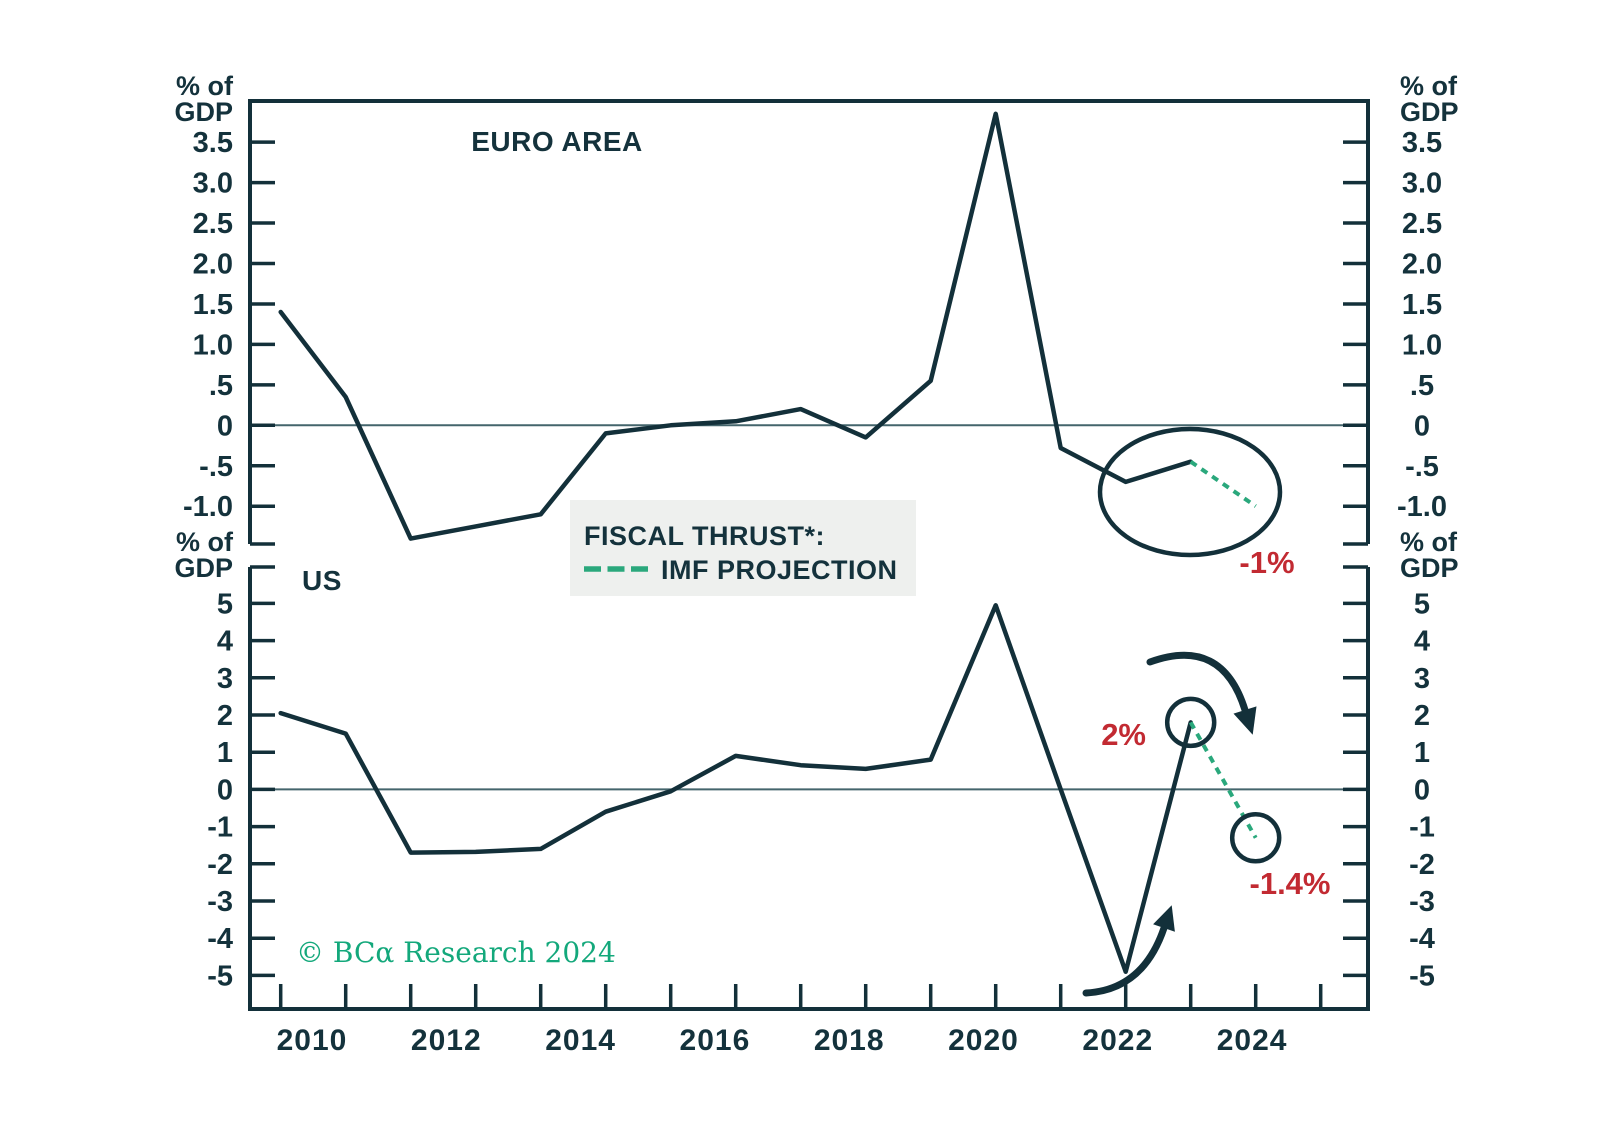  What do you see at coordinates (779, 570) in the screenshot?
I see `legend-projection-label: IMF PROJECTION` at bounding box center [779, 570].